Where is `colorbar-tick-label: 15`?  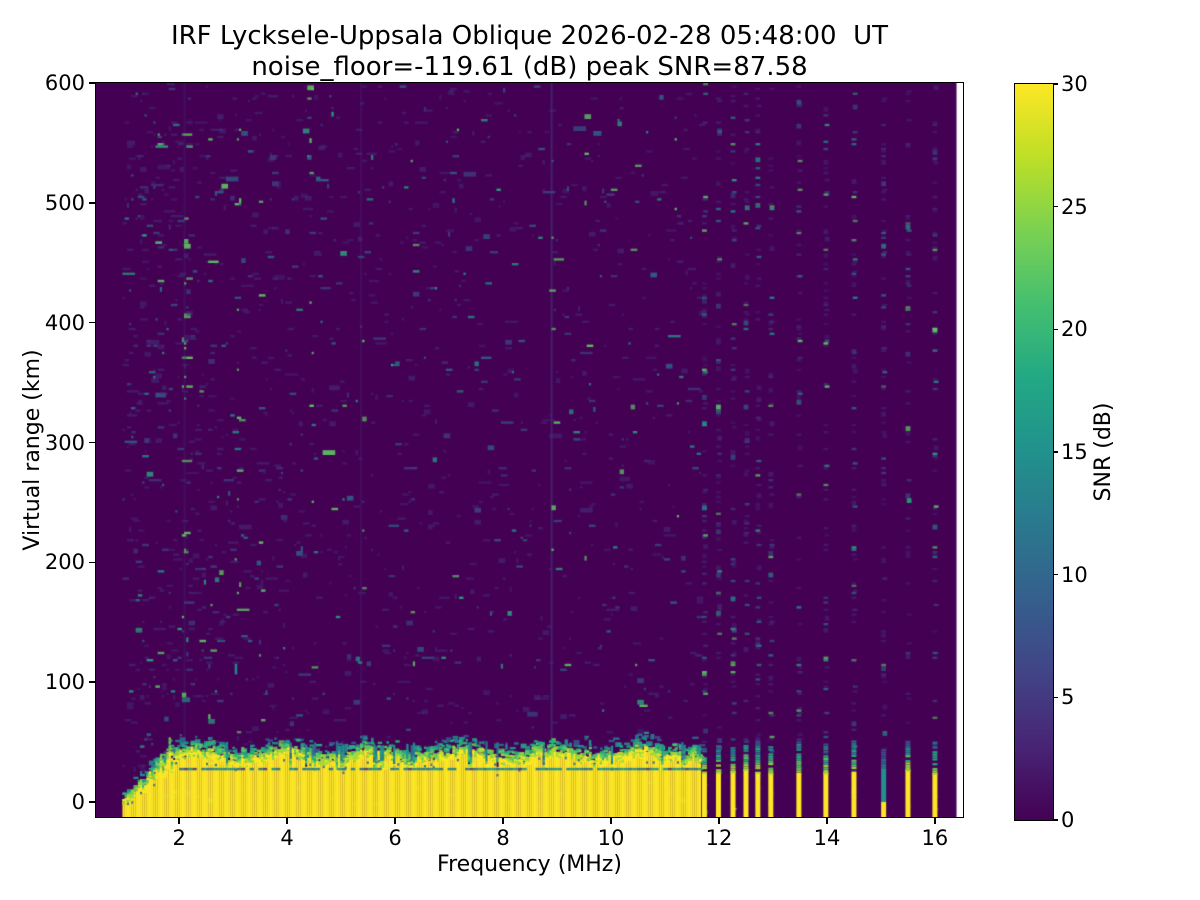 colorbar-tick-label: 15 is located at coordinates (1074, 452).